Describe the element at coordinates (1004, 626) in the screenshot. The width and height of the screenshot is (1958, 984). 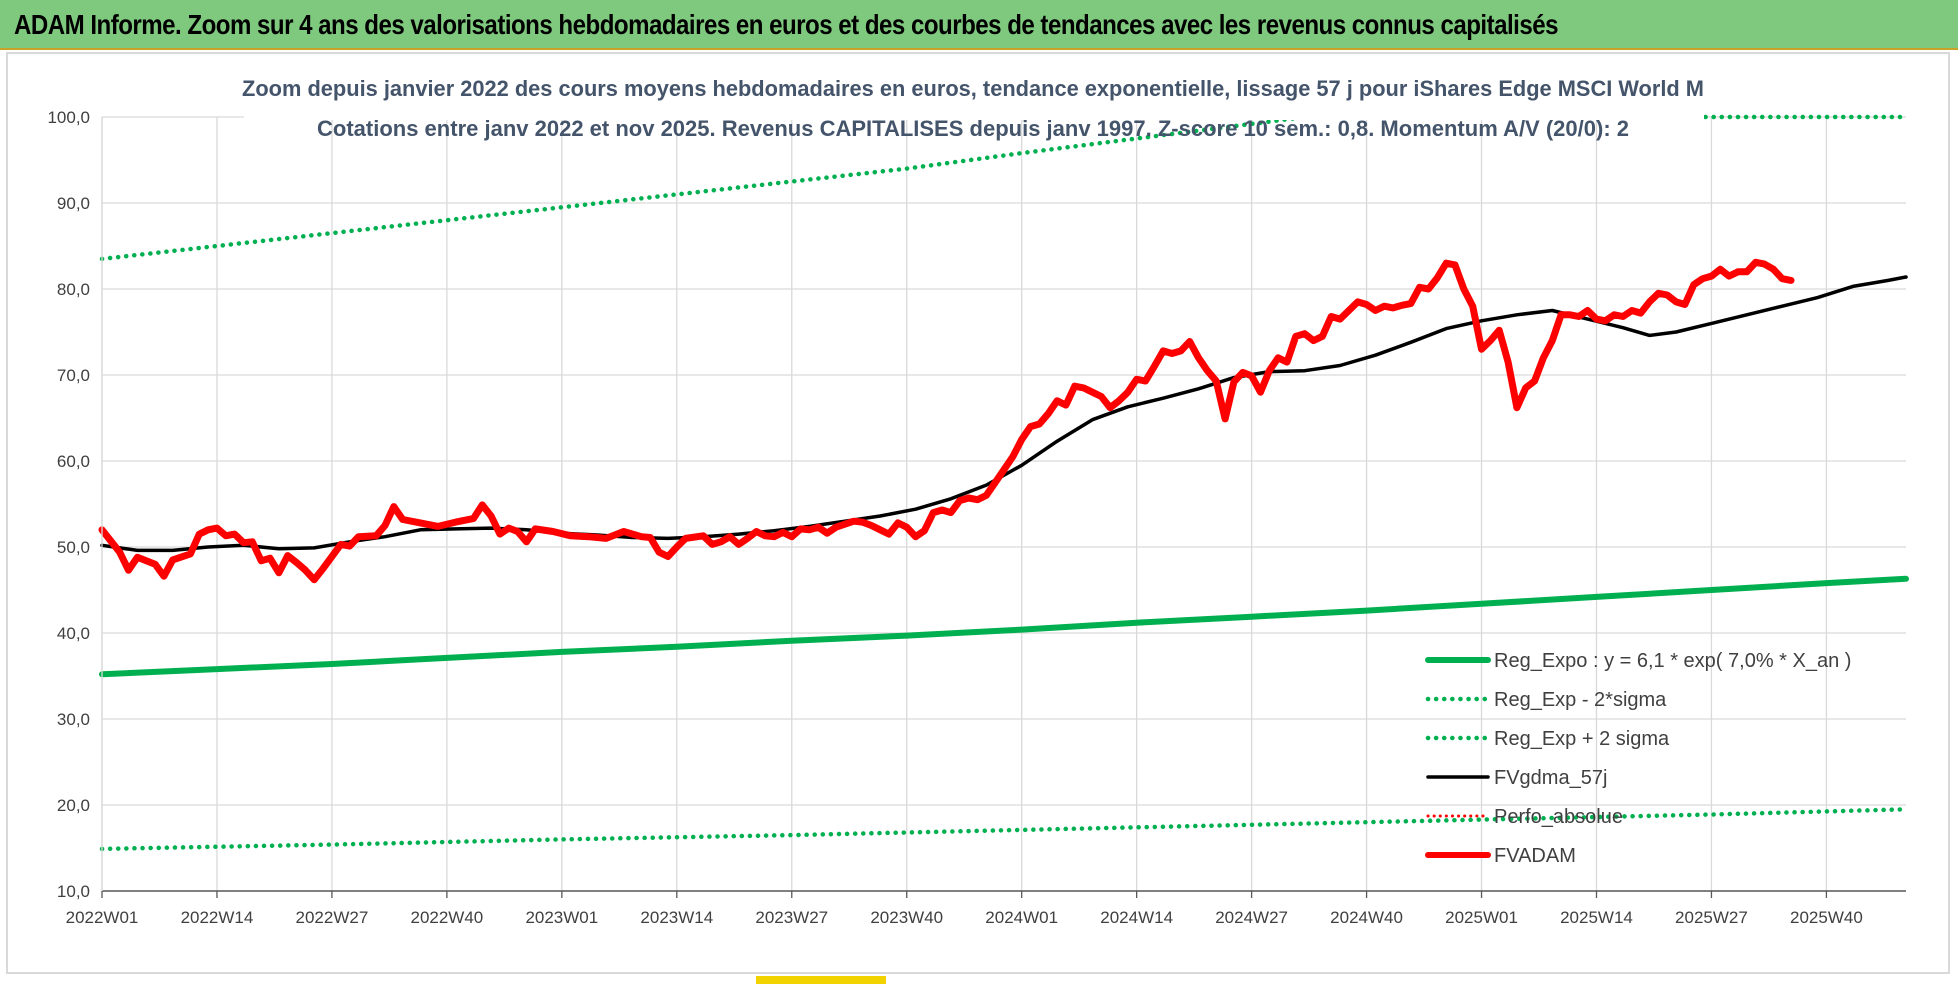
I see `series-line-reg_expo` at that location.